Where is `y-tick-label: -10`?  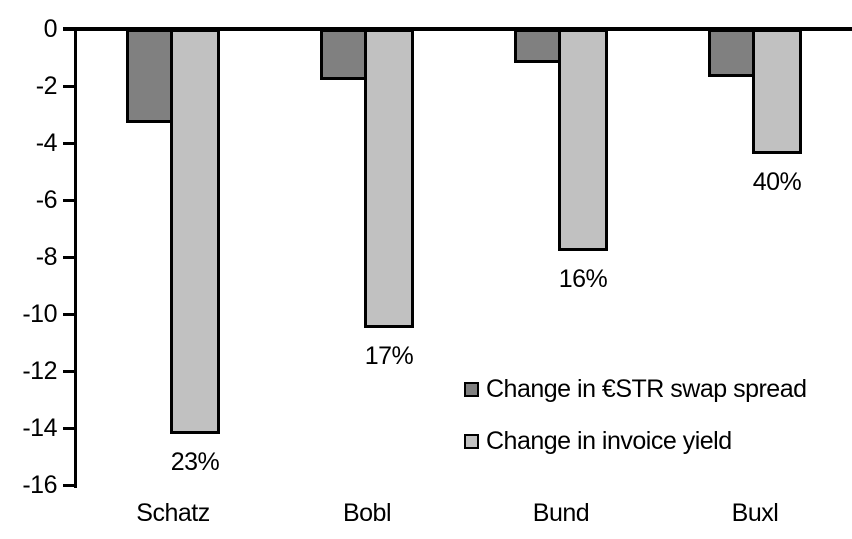
y-tick-label: -10 is located at coordinates (39, 314).